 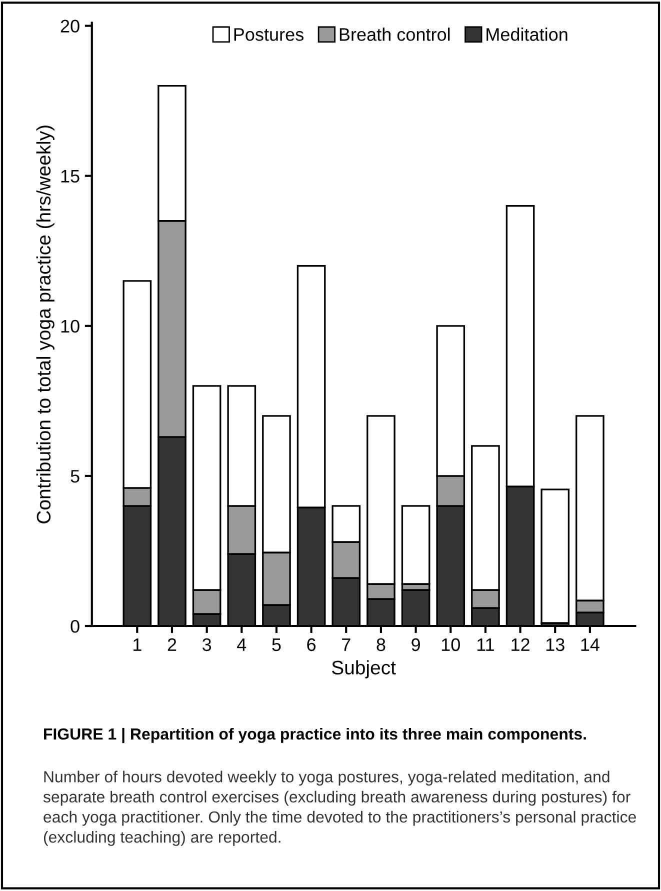 I want to click on x-tick-label: 5, so click(x=276, y=645).